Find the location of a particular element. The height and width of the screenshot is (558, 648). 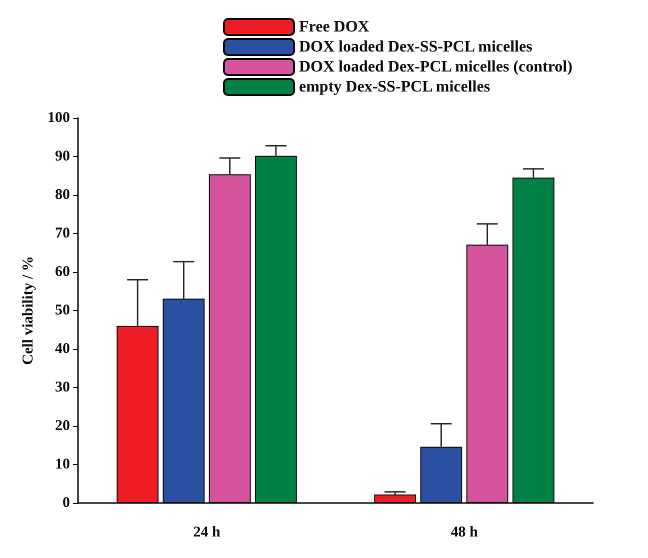

x-tick-label: 24 h is located at coordinates (207, 532).